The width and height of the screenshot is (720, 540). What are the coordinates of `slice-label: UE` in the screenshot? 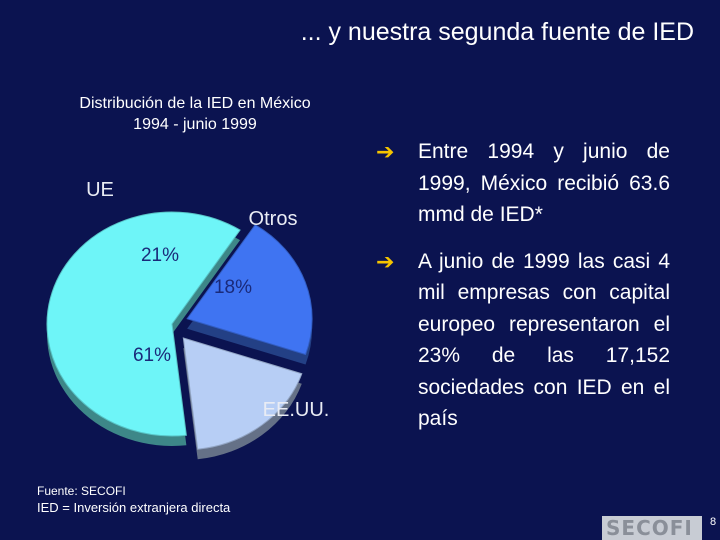 It's located at (100, 190).